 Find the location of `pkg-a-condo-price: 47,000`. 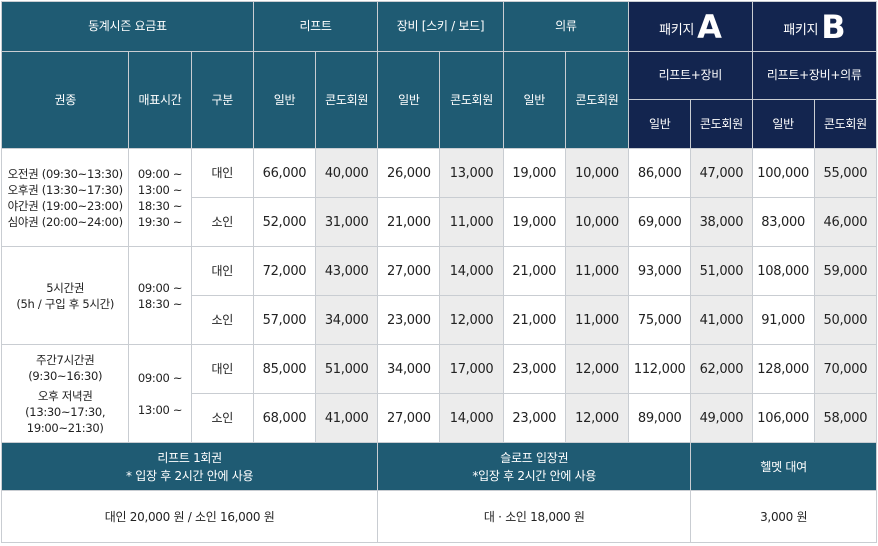

pkg-a-condo-price: 47,000 is located at coordinates (721, 173).